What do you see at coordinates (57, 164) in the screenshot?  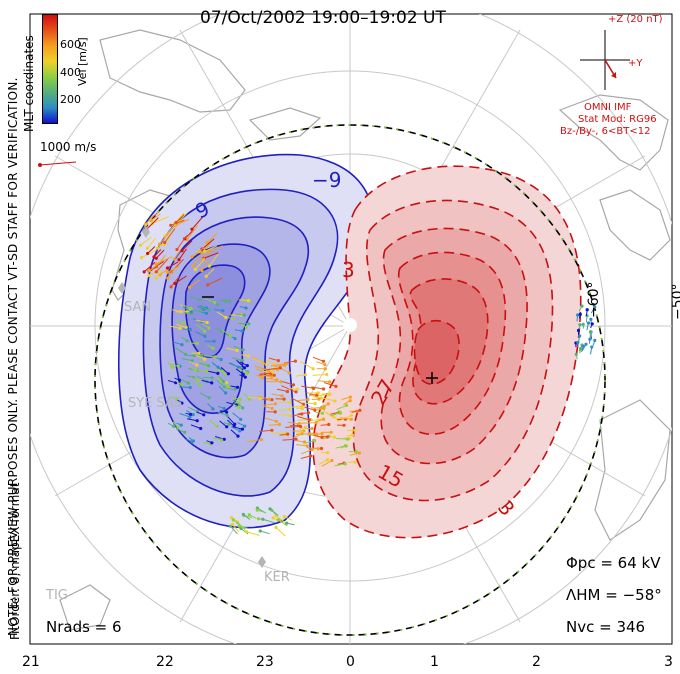 I see `vector-scale-arrow` at bounding box center [57, 164].